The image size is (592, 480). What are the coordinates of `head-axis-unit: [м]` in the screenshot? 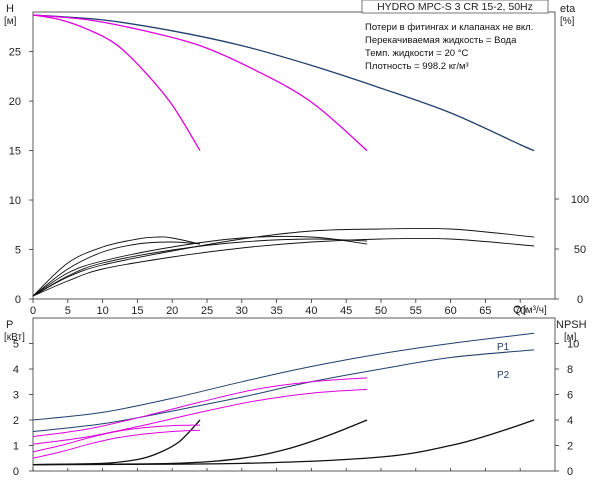 It's located at (10, 21).